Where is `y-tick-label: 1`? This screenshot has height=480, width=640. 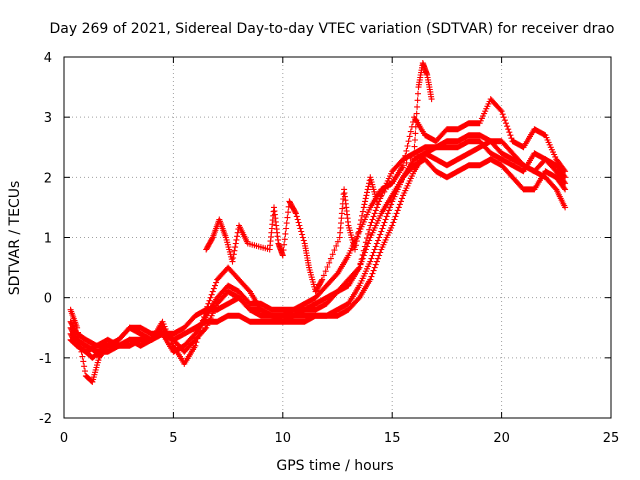
y-tick-label: 1 is located at coordinates (48, 239).